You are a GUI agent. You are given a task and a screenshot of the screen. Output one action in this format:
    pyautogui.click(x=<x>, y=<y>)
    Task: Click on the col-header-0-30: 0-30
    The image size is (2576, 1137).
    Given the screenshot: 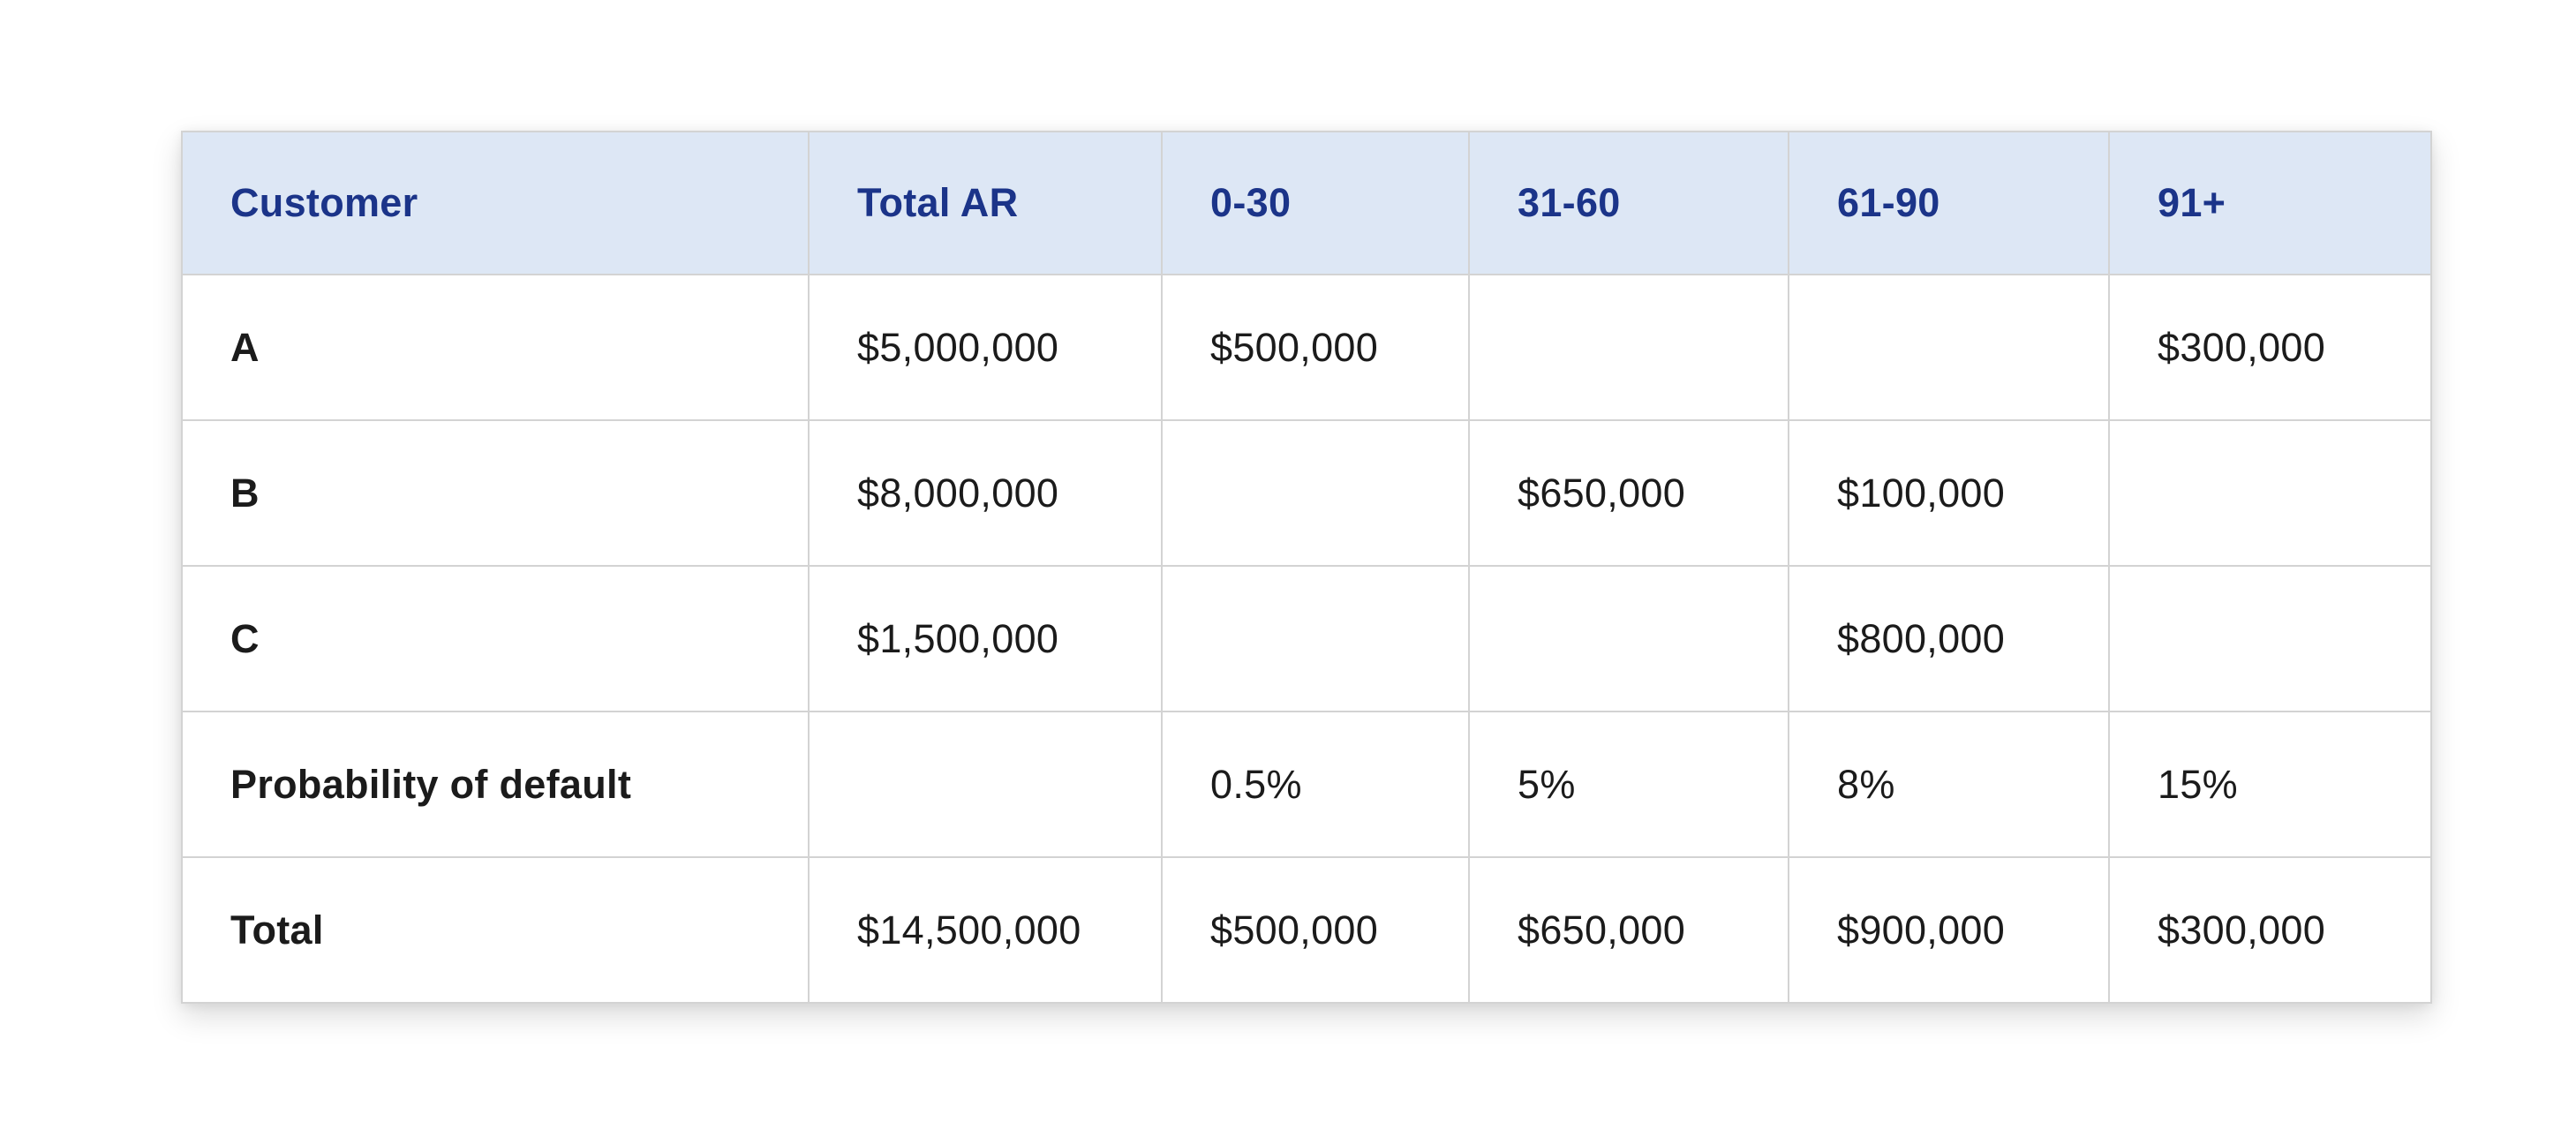 What is the action you would take?
    pyautogui.click(x=1316, y=203)
    